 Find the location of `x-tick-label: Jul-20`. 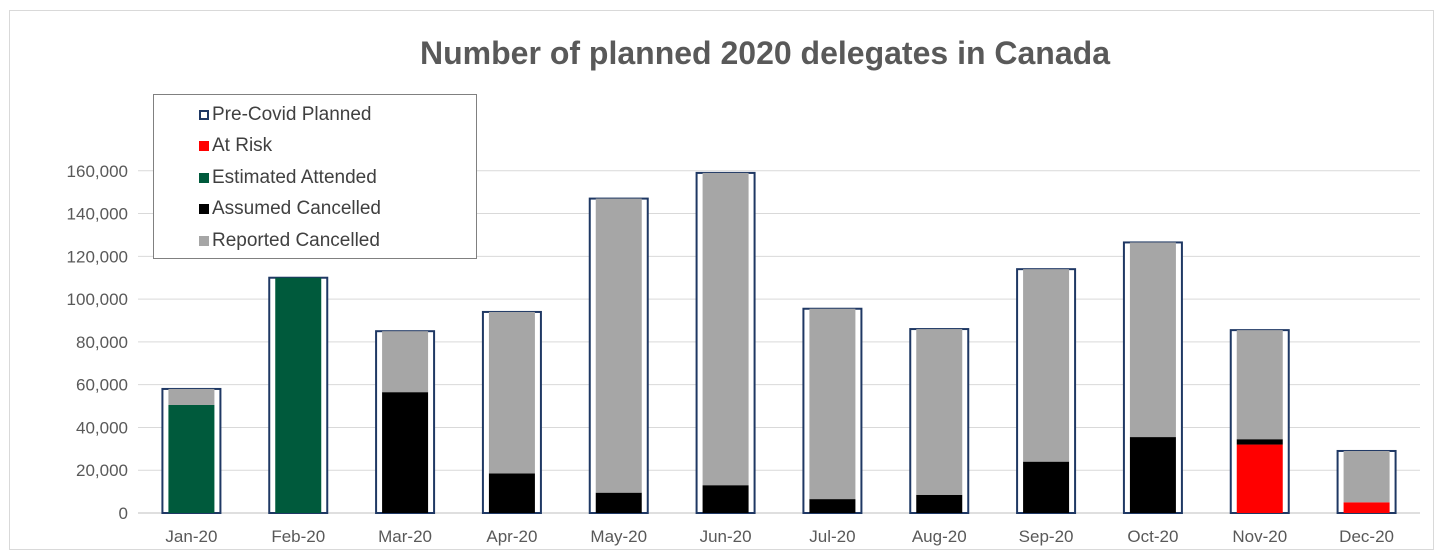

x-tick-label: Jul-20 is located at coordinates (832, 536).